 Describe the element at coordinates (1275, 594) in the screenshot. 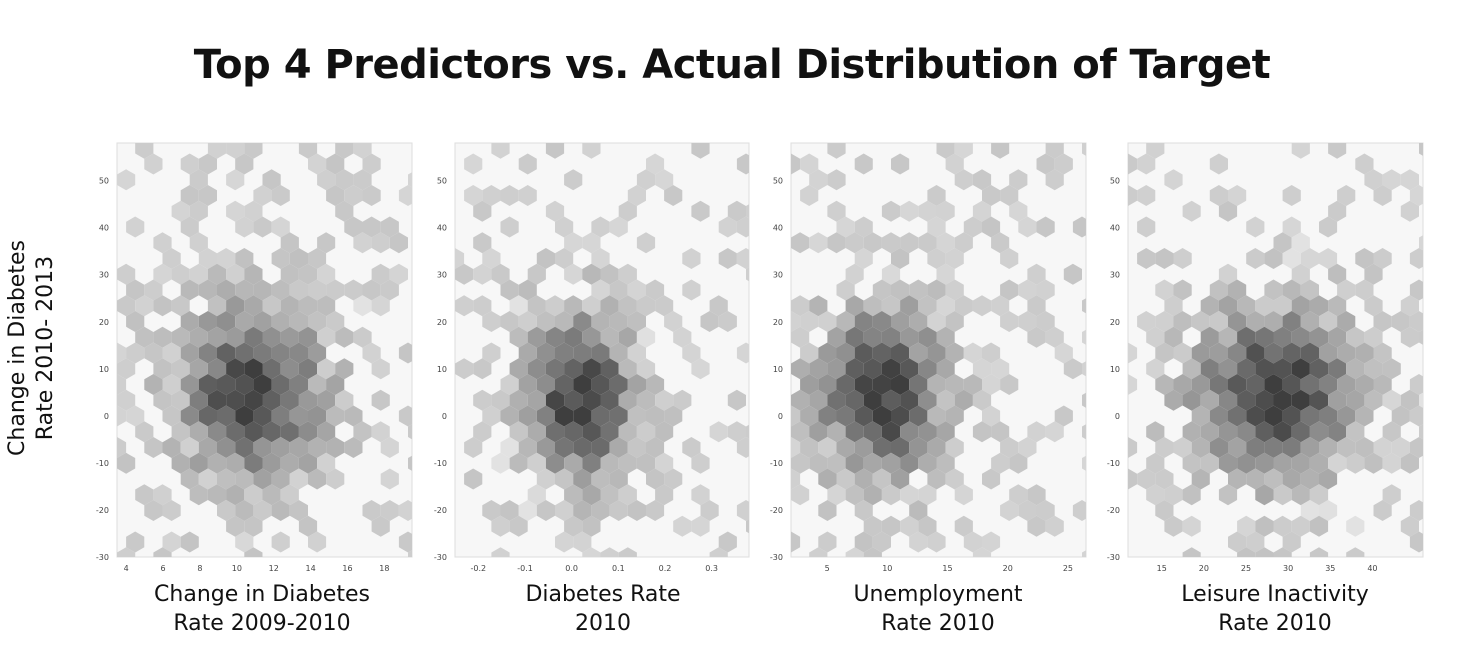

I see `x-axis-label-4-line-1: Leisure Inactivity` at that location.